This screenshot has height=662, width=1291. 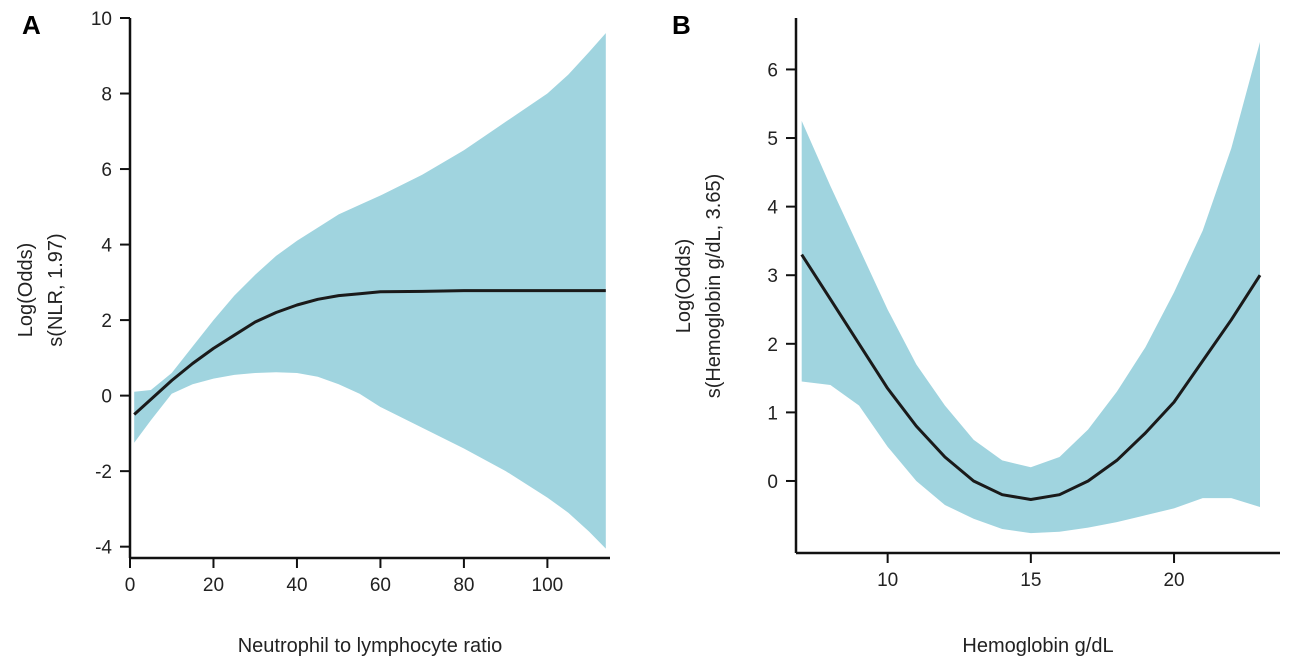 I want to click on x-axis-title: Neutrophil to lymphocyte ratio, so click(x=370, y=646).